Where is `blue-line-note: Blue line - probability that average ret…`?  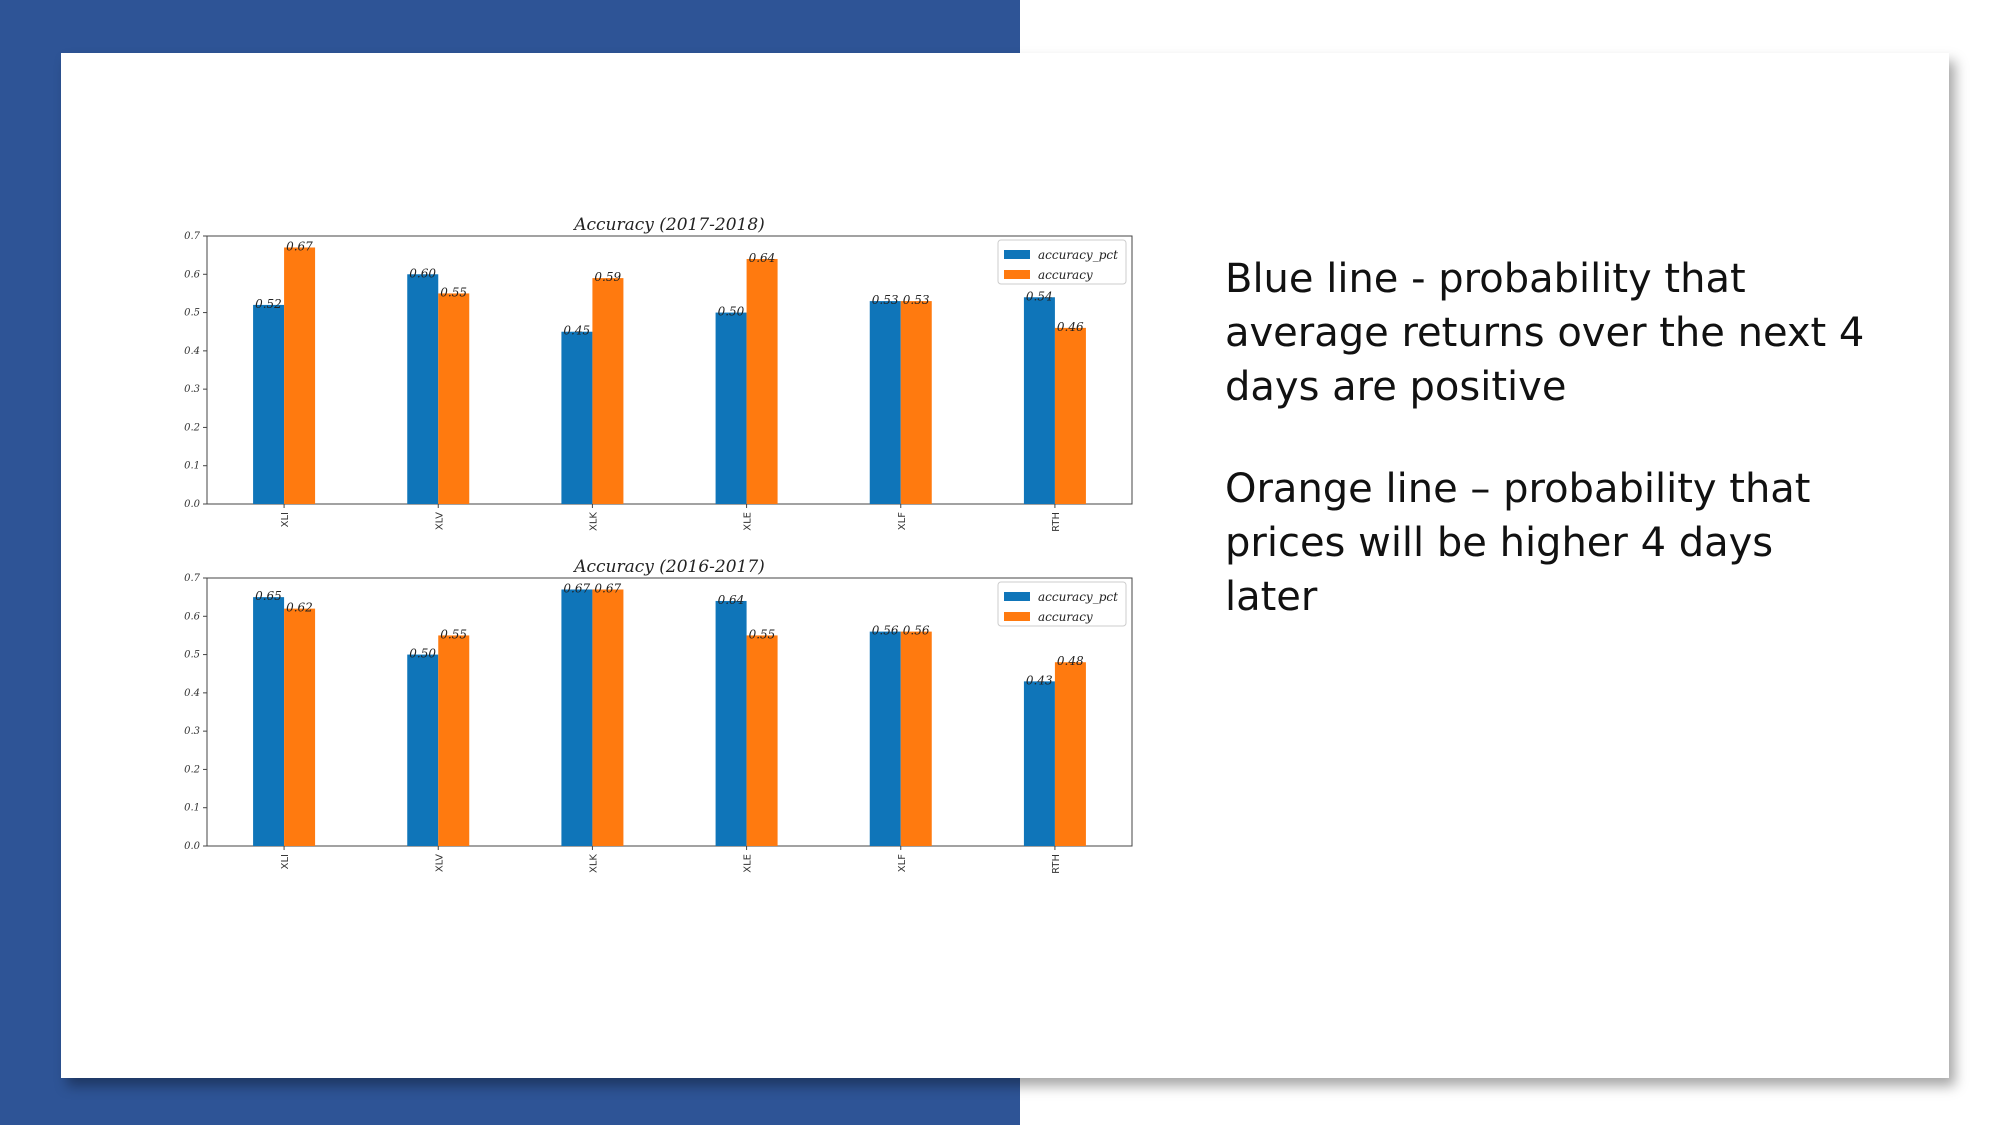
blue-line-note: Blue line - probability that average ret… is located at coordinates (1545, 333).